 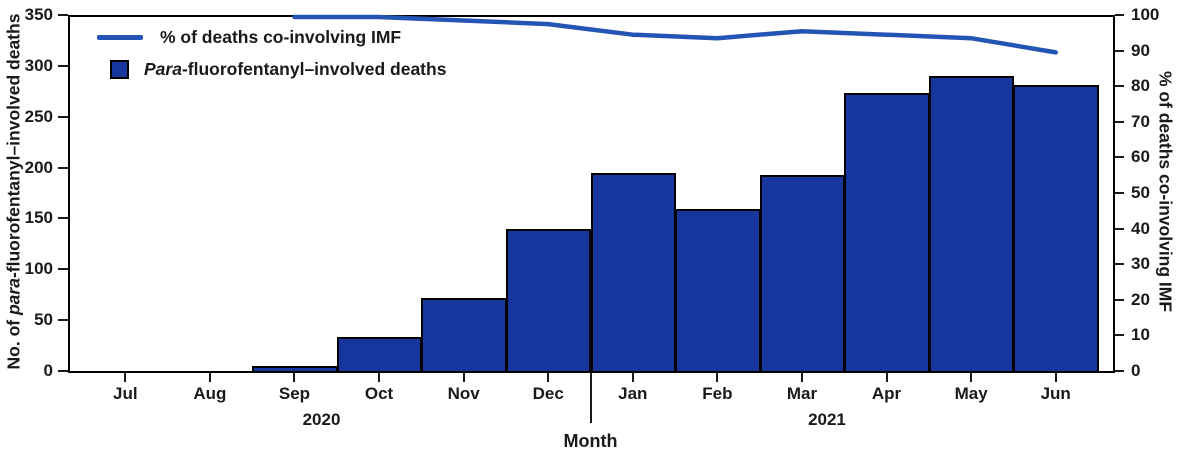 I want to click on month-label-May: May, so click(x=971, y=393).